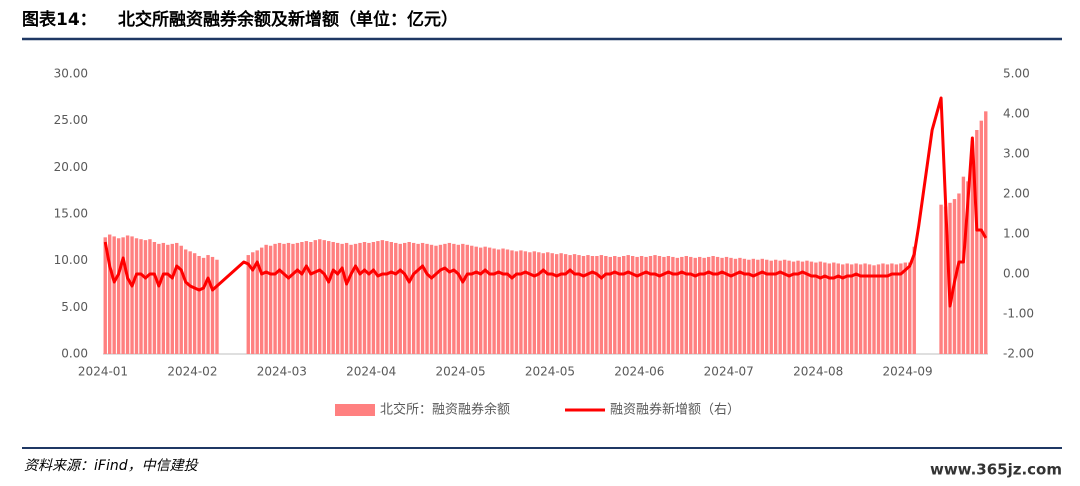 This screenshot has width=1080, height=486. What do you see at coordinates (729, 372) in the screenshot?
I see `x-tick-label: 2024-07` at bounding box center [729, 372].